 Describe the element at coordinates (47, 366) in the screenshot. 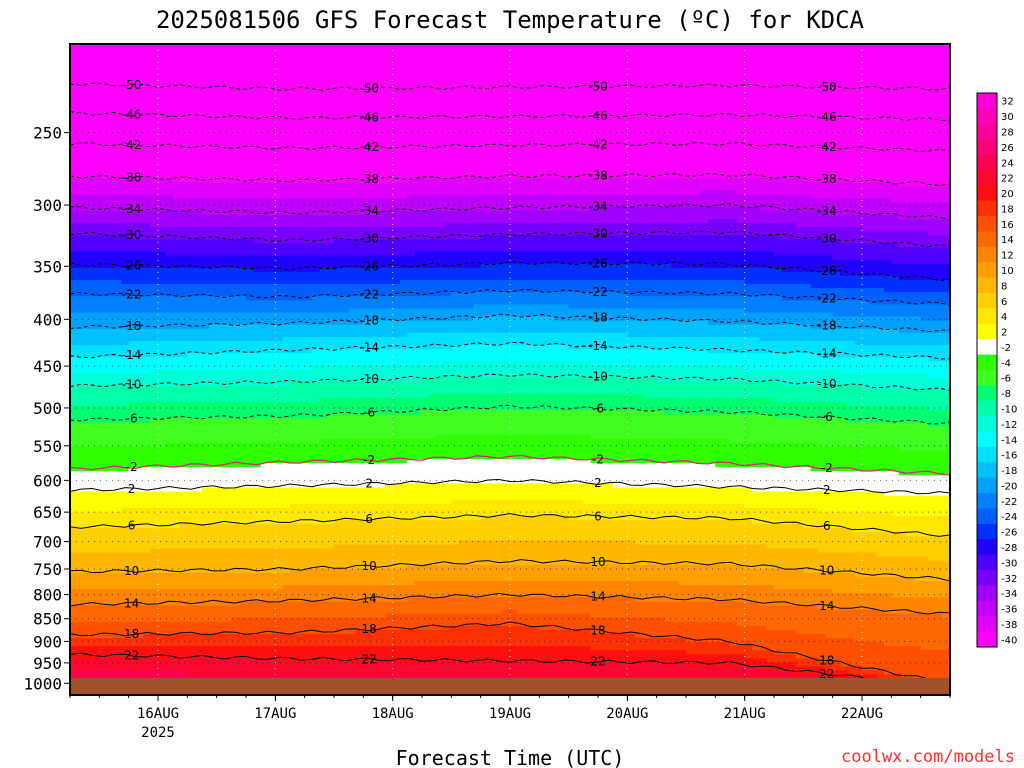

I see `pressure-tick-label: 450` at that location.